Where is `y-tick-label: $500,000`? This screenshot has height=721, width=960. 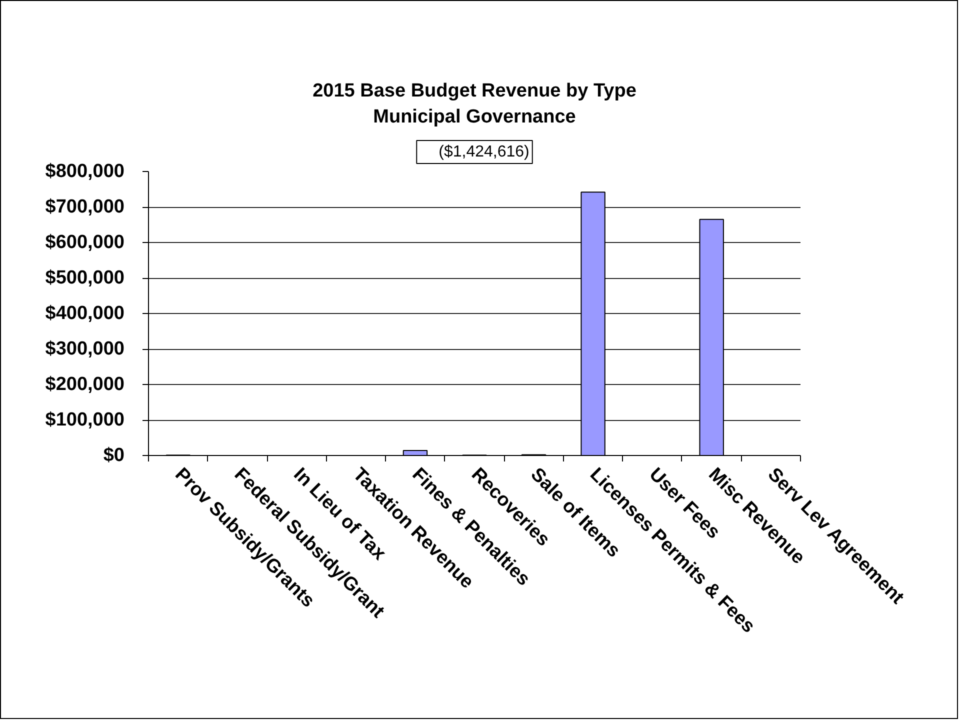 y-tick-label: $500,000 is located at coordinates (85, 278).